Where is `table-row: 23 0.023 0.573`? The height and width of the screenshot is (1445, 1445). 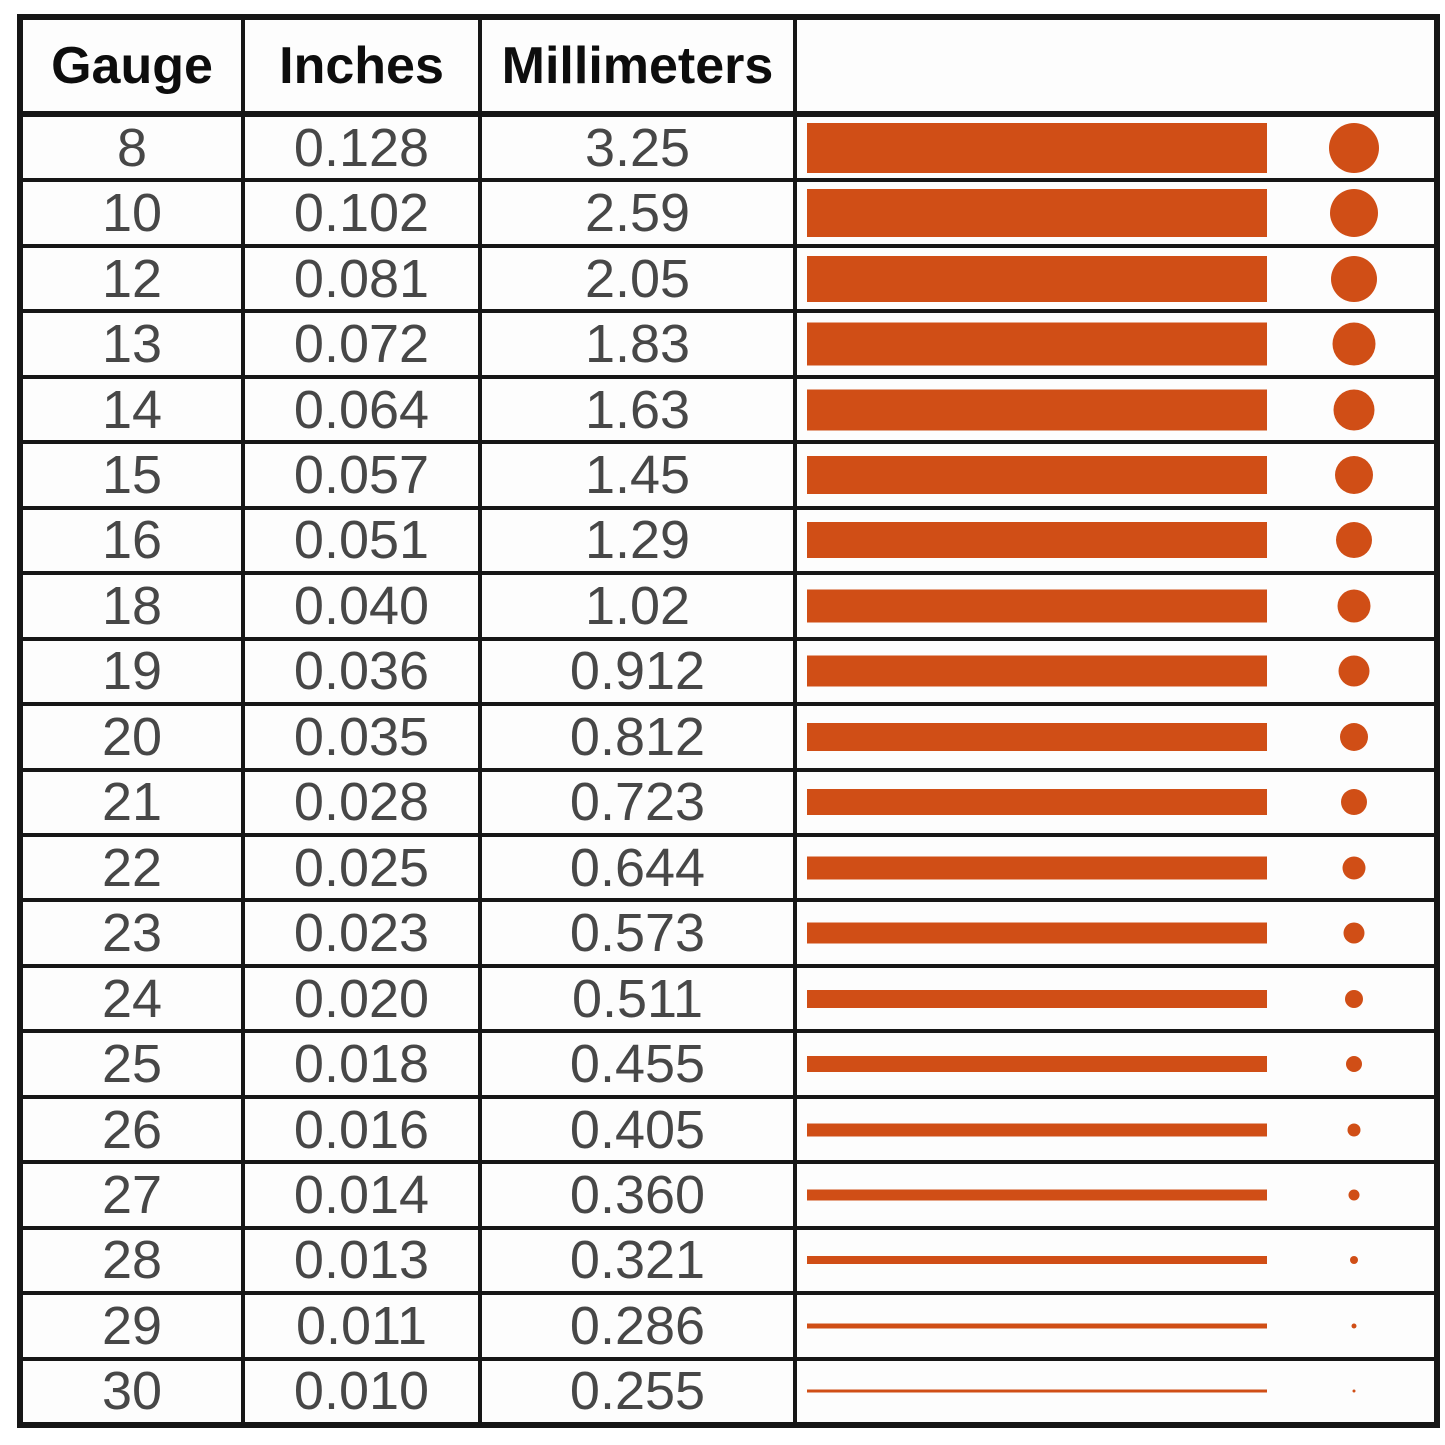
table-row: 23 0.023 0.573 is located at coordinates (728, 935).